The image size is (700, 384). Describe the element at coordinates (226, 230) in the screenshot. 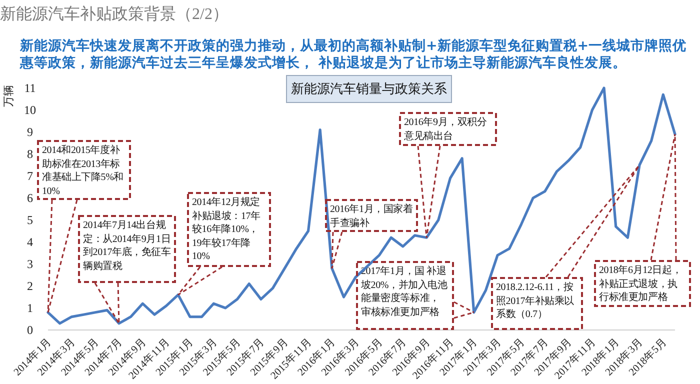

I see `annotation: 2014年12月规定补贴退坡：17年较16年降10%，19年较17年降10%` at that location.